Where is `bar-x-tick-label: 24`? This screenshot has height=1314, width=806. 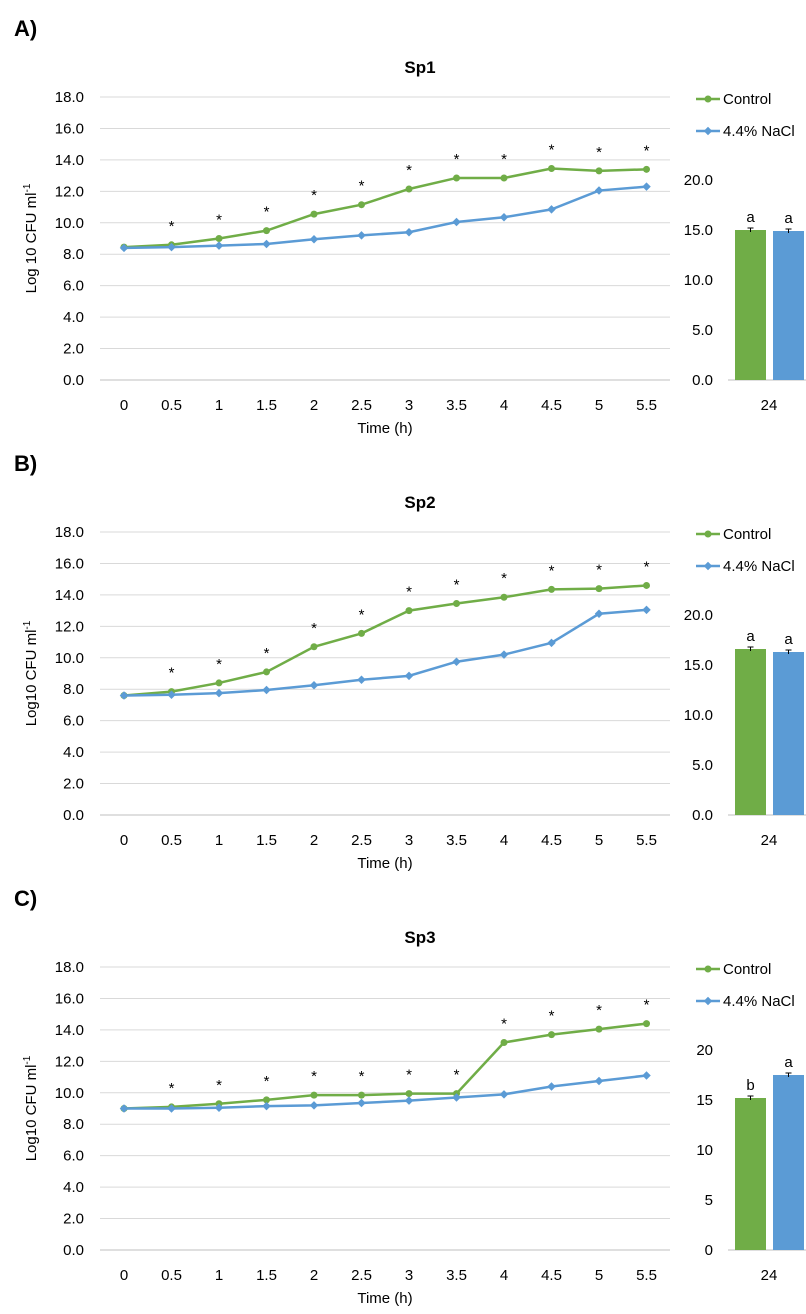 bar-x-tick-label: 24 is located at coordinates (769, 405).